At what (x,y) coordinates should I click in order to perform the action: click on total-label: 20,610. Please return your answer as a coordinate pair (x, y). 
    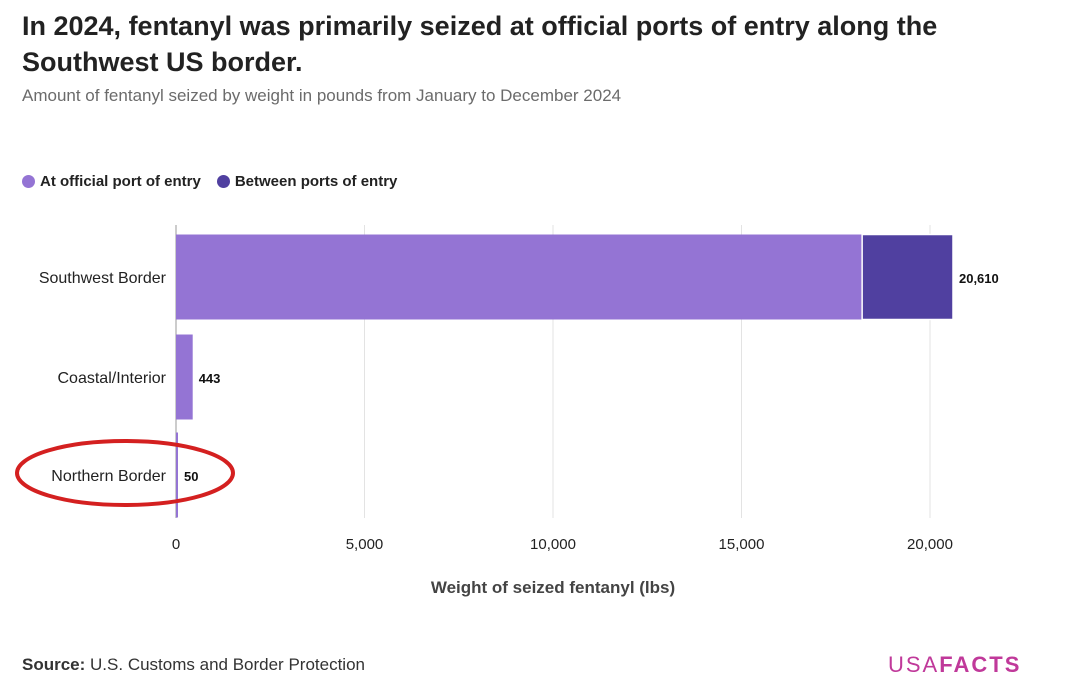
    Looking at the image, I should click on (979, 278).